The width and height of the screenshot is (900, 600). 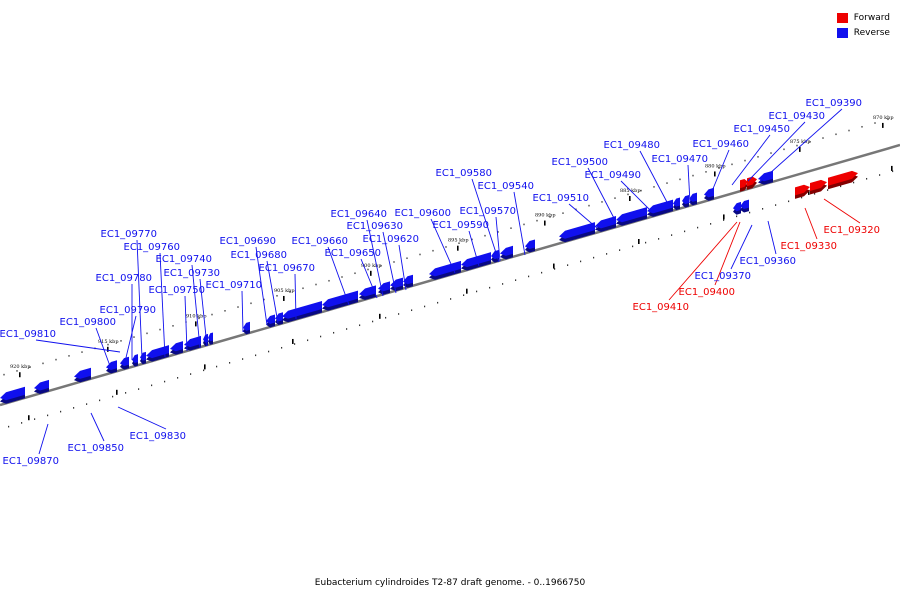 I want to click on gene-label-EC1_09480: EC1_09480, so click(x=632, y=145).